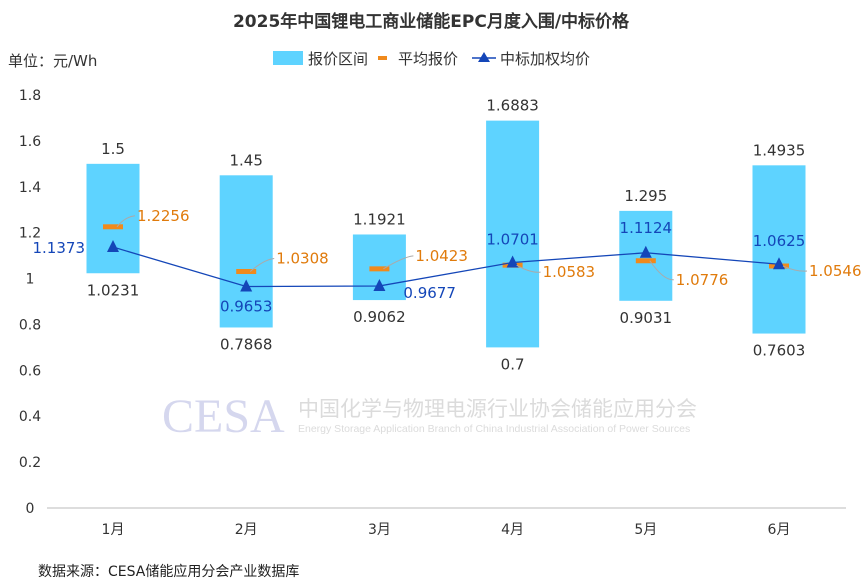 Image resolution: width=863 pixels, height=585 pixels. What do you see at coordinates (441, 256) in the screenshot?
I see `avg-label: 1.0423` at bounding box center [441, 256].